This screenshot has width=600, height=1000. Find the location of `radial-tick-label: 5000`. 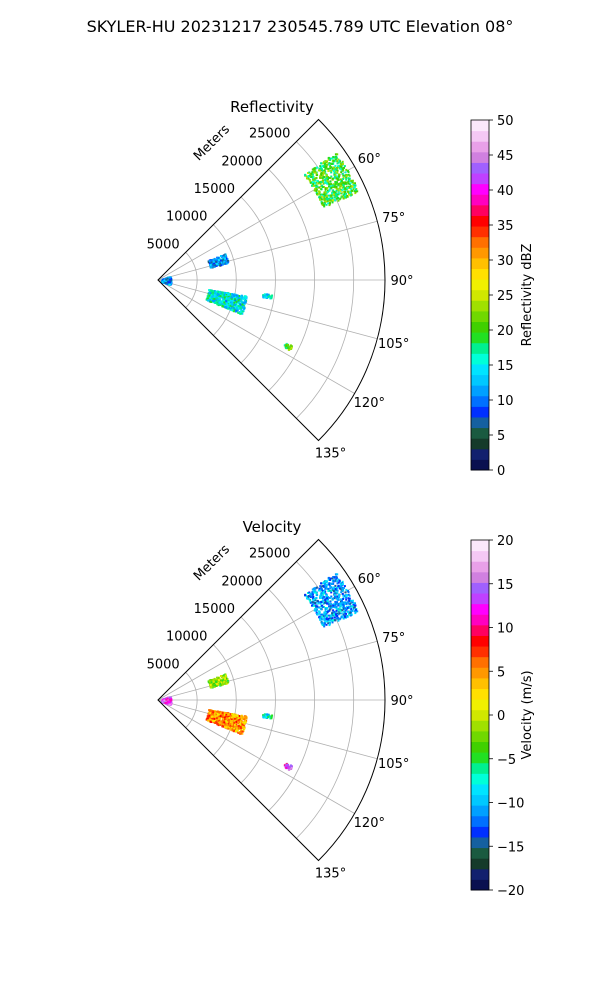

radial-tick-label: 5000 is located at coordinates (163, 664).